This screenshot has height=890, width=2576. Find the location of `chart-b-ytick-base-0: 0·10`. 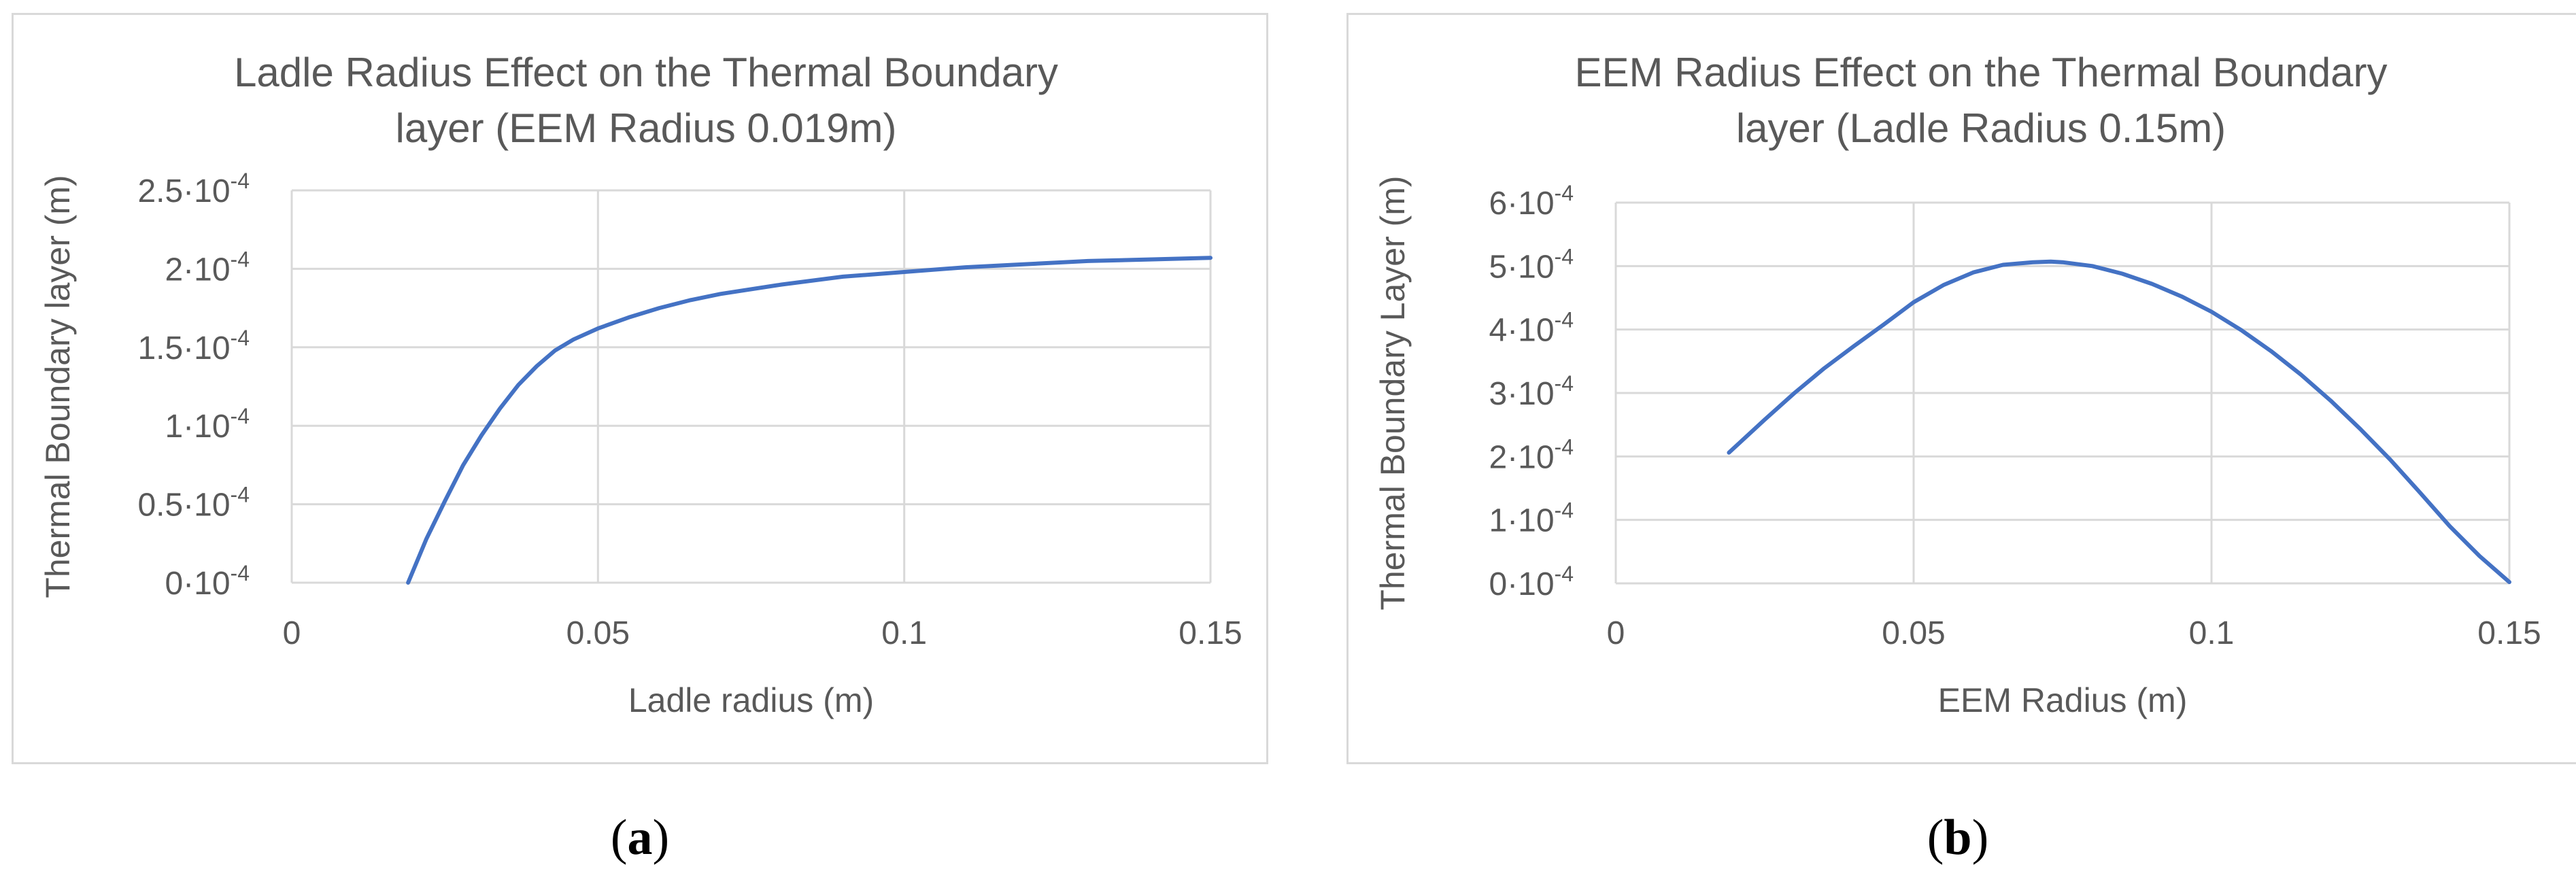

chart-b-ytick-base-0: 0·10 is located at coordinates (1521, 584).